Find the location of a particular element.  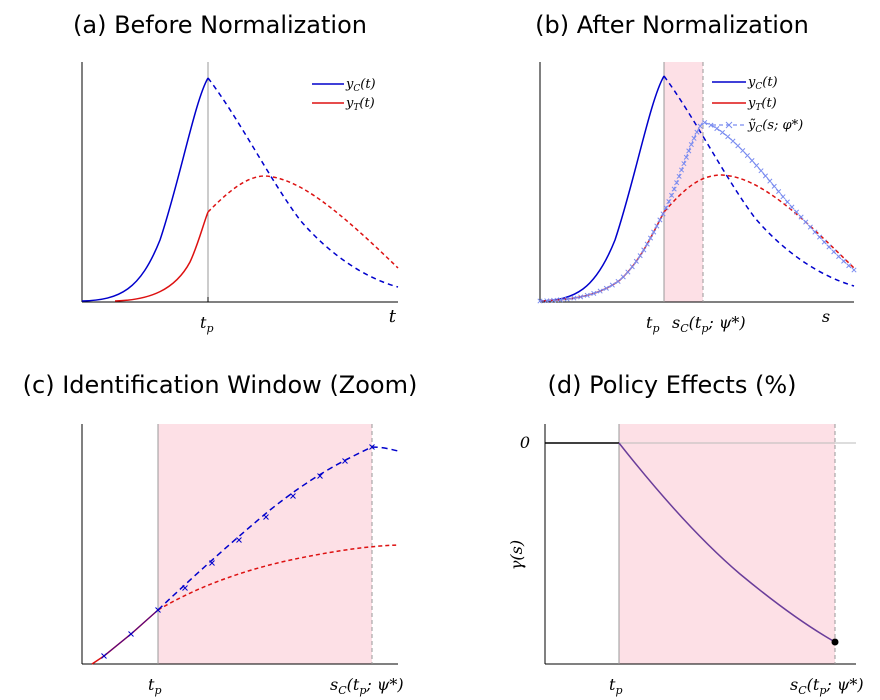

panel-a-control-dashed is located at coordinates (303, 182).